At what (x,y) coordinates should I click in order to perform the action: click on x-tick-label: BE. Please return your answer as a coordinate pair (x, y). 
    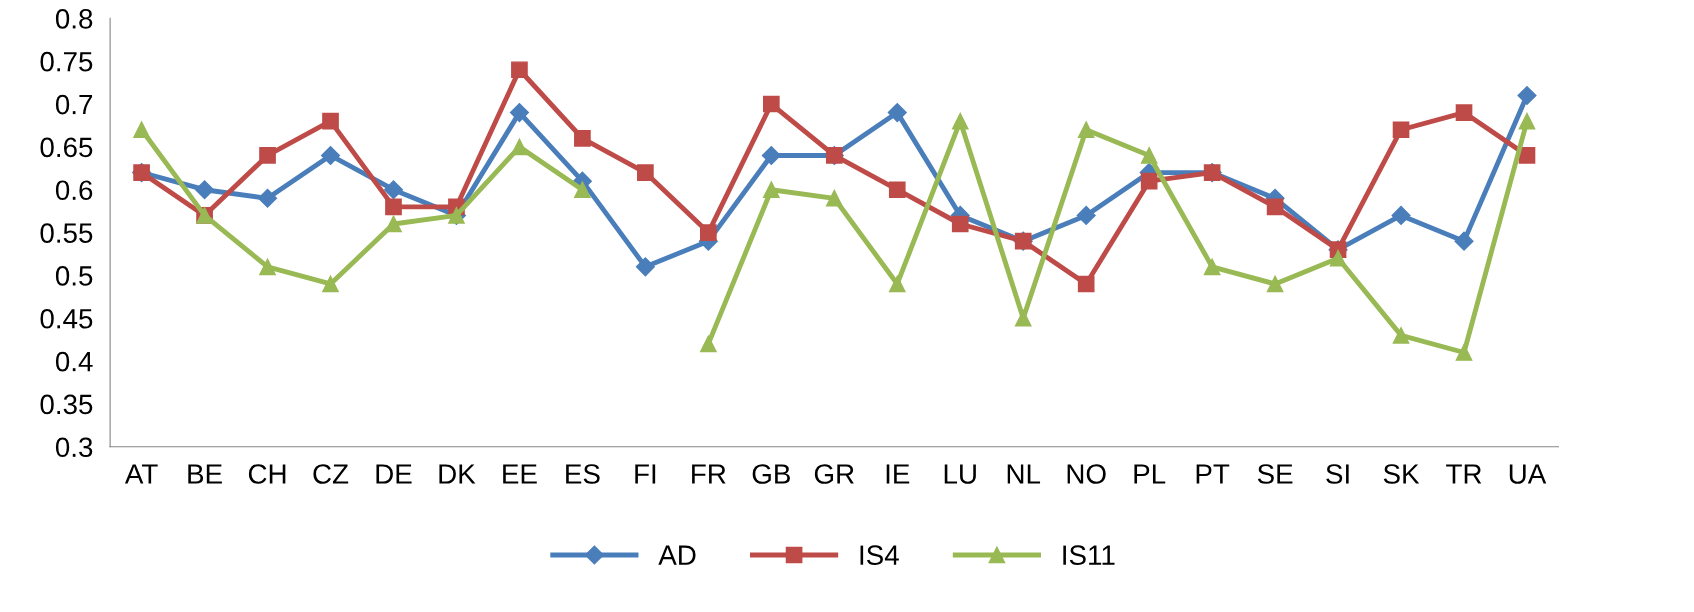
    Looking at the image, I should click on (205, 474).